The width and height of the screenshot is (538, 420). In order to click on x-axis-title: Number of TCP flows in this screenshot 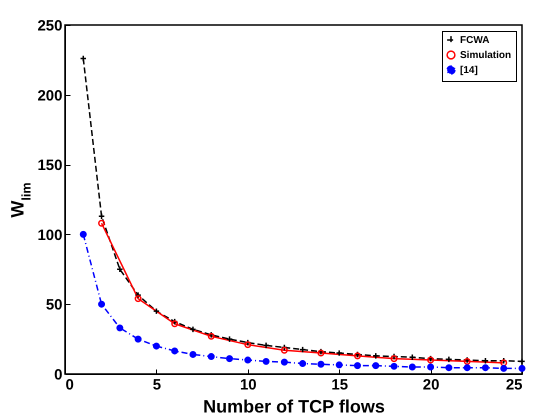, I will do `click(294, 406)`.